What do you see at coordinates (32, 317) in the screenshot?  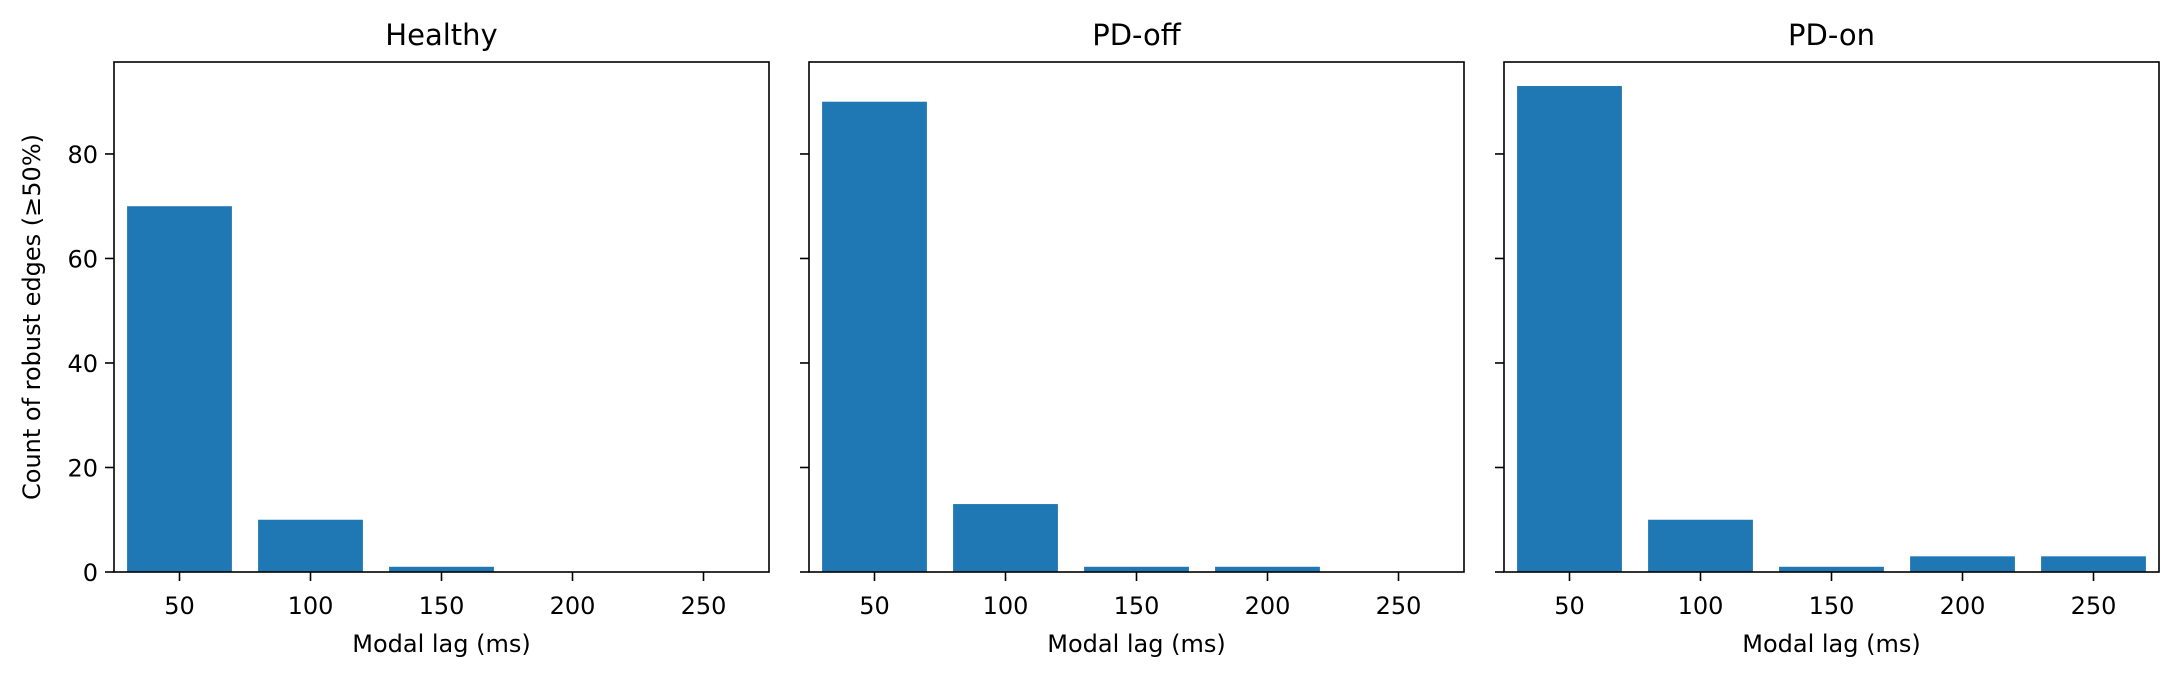 I see `y-axis-label: Count of robust edges (≥50%)` at bounding box center [32, 317].